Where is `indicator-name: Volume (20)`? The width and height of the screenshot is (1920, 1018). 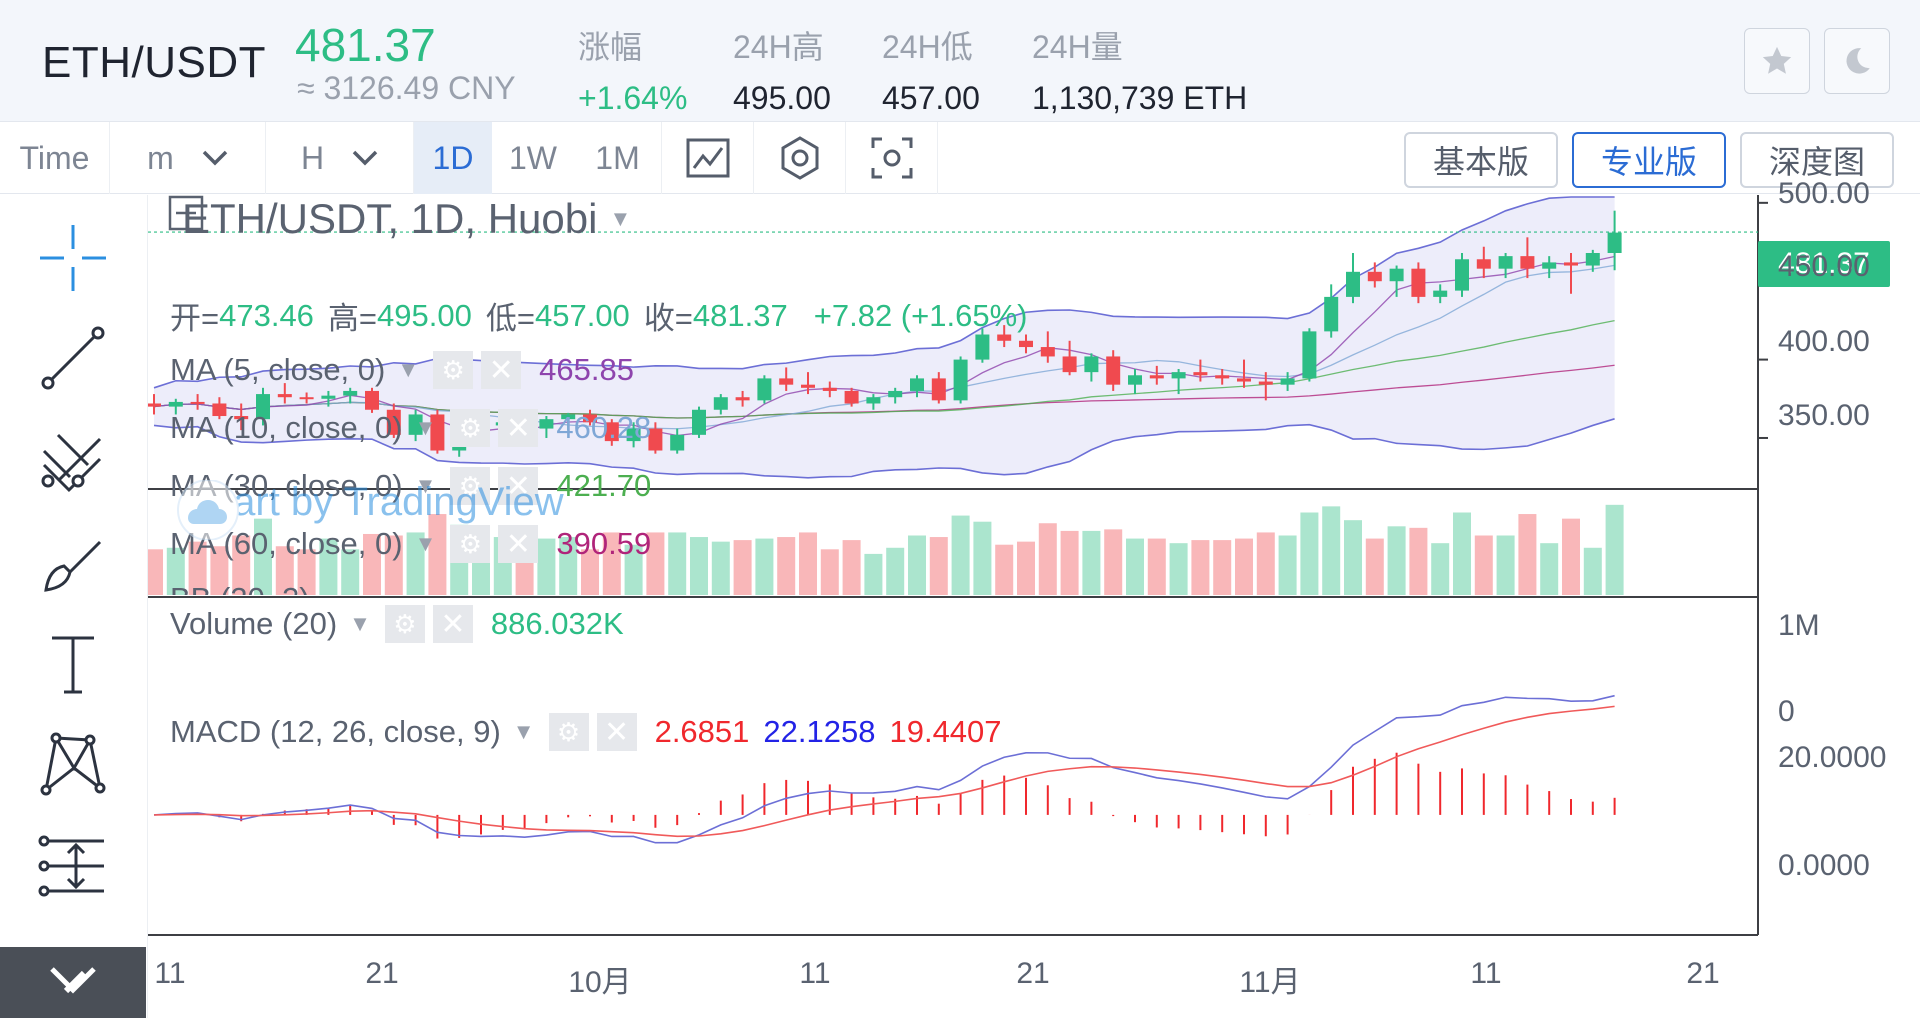 indicator-name: Volume (20) is located at coordinates (254, 623).